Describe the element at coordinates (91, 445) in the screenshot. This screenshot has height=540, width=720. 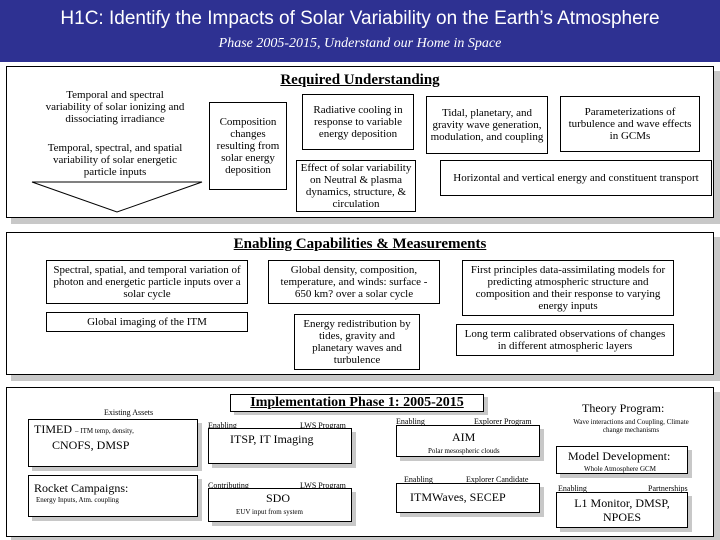
I see `cnofs-dmsp-label: CNOFS, DMSP` at that location.